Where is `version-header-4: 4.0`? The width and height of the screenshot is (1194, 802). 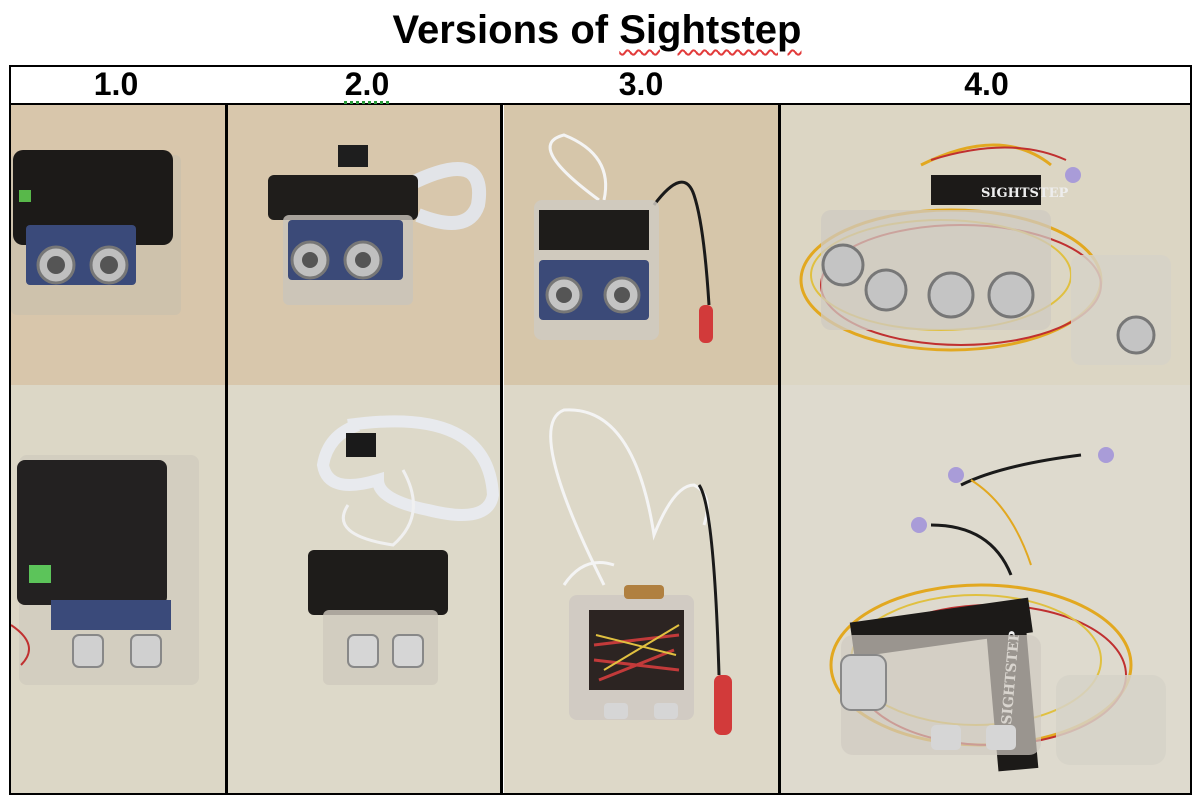
version-header-4: 4.0 is located at coordinates (986, 84).